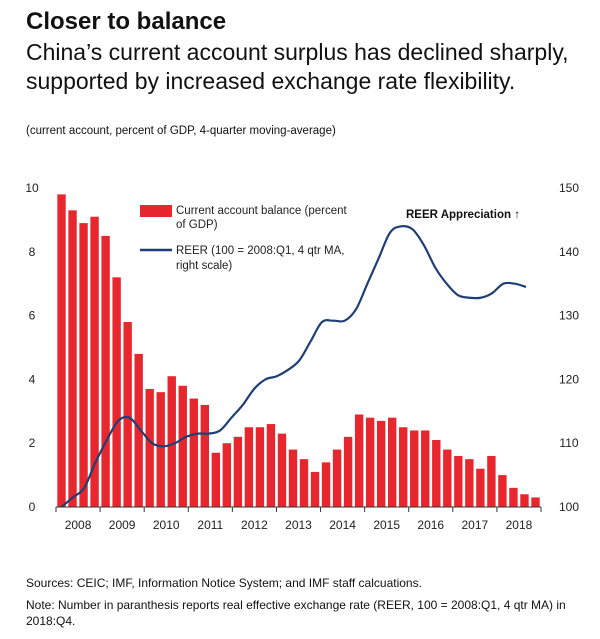 The image size is (600, 639). What do you see at coordinates (569, 379) in the screenshot?
I see `right-tick-120: 120` at bounding box center [569, 379].